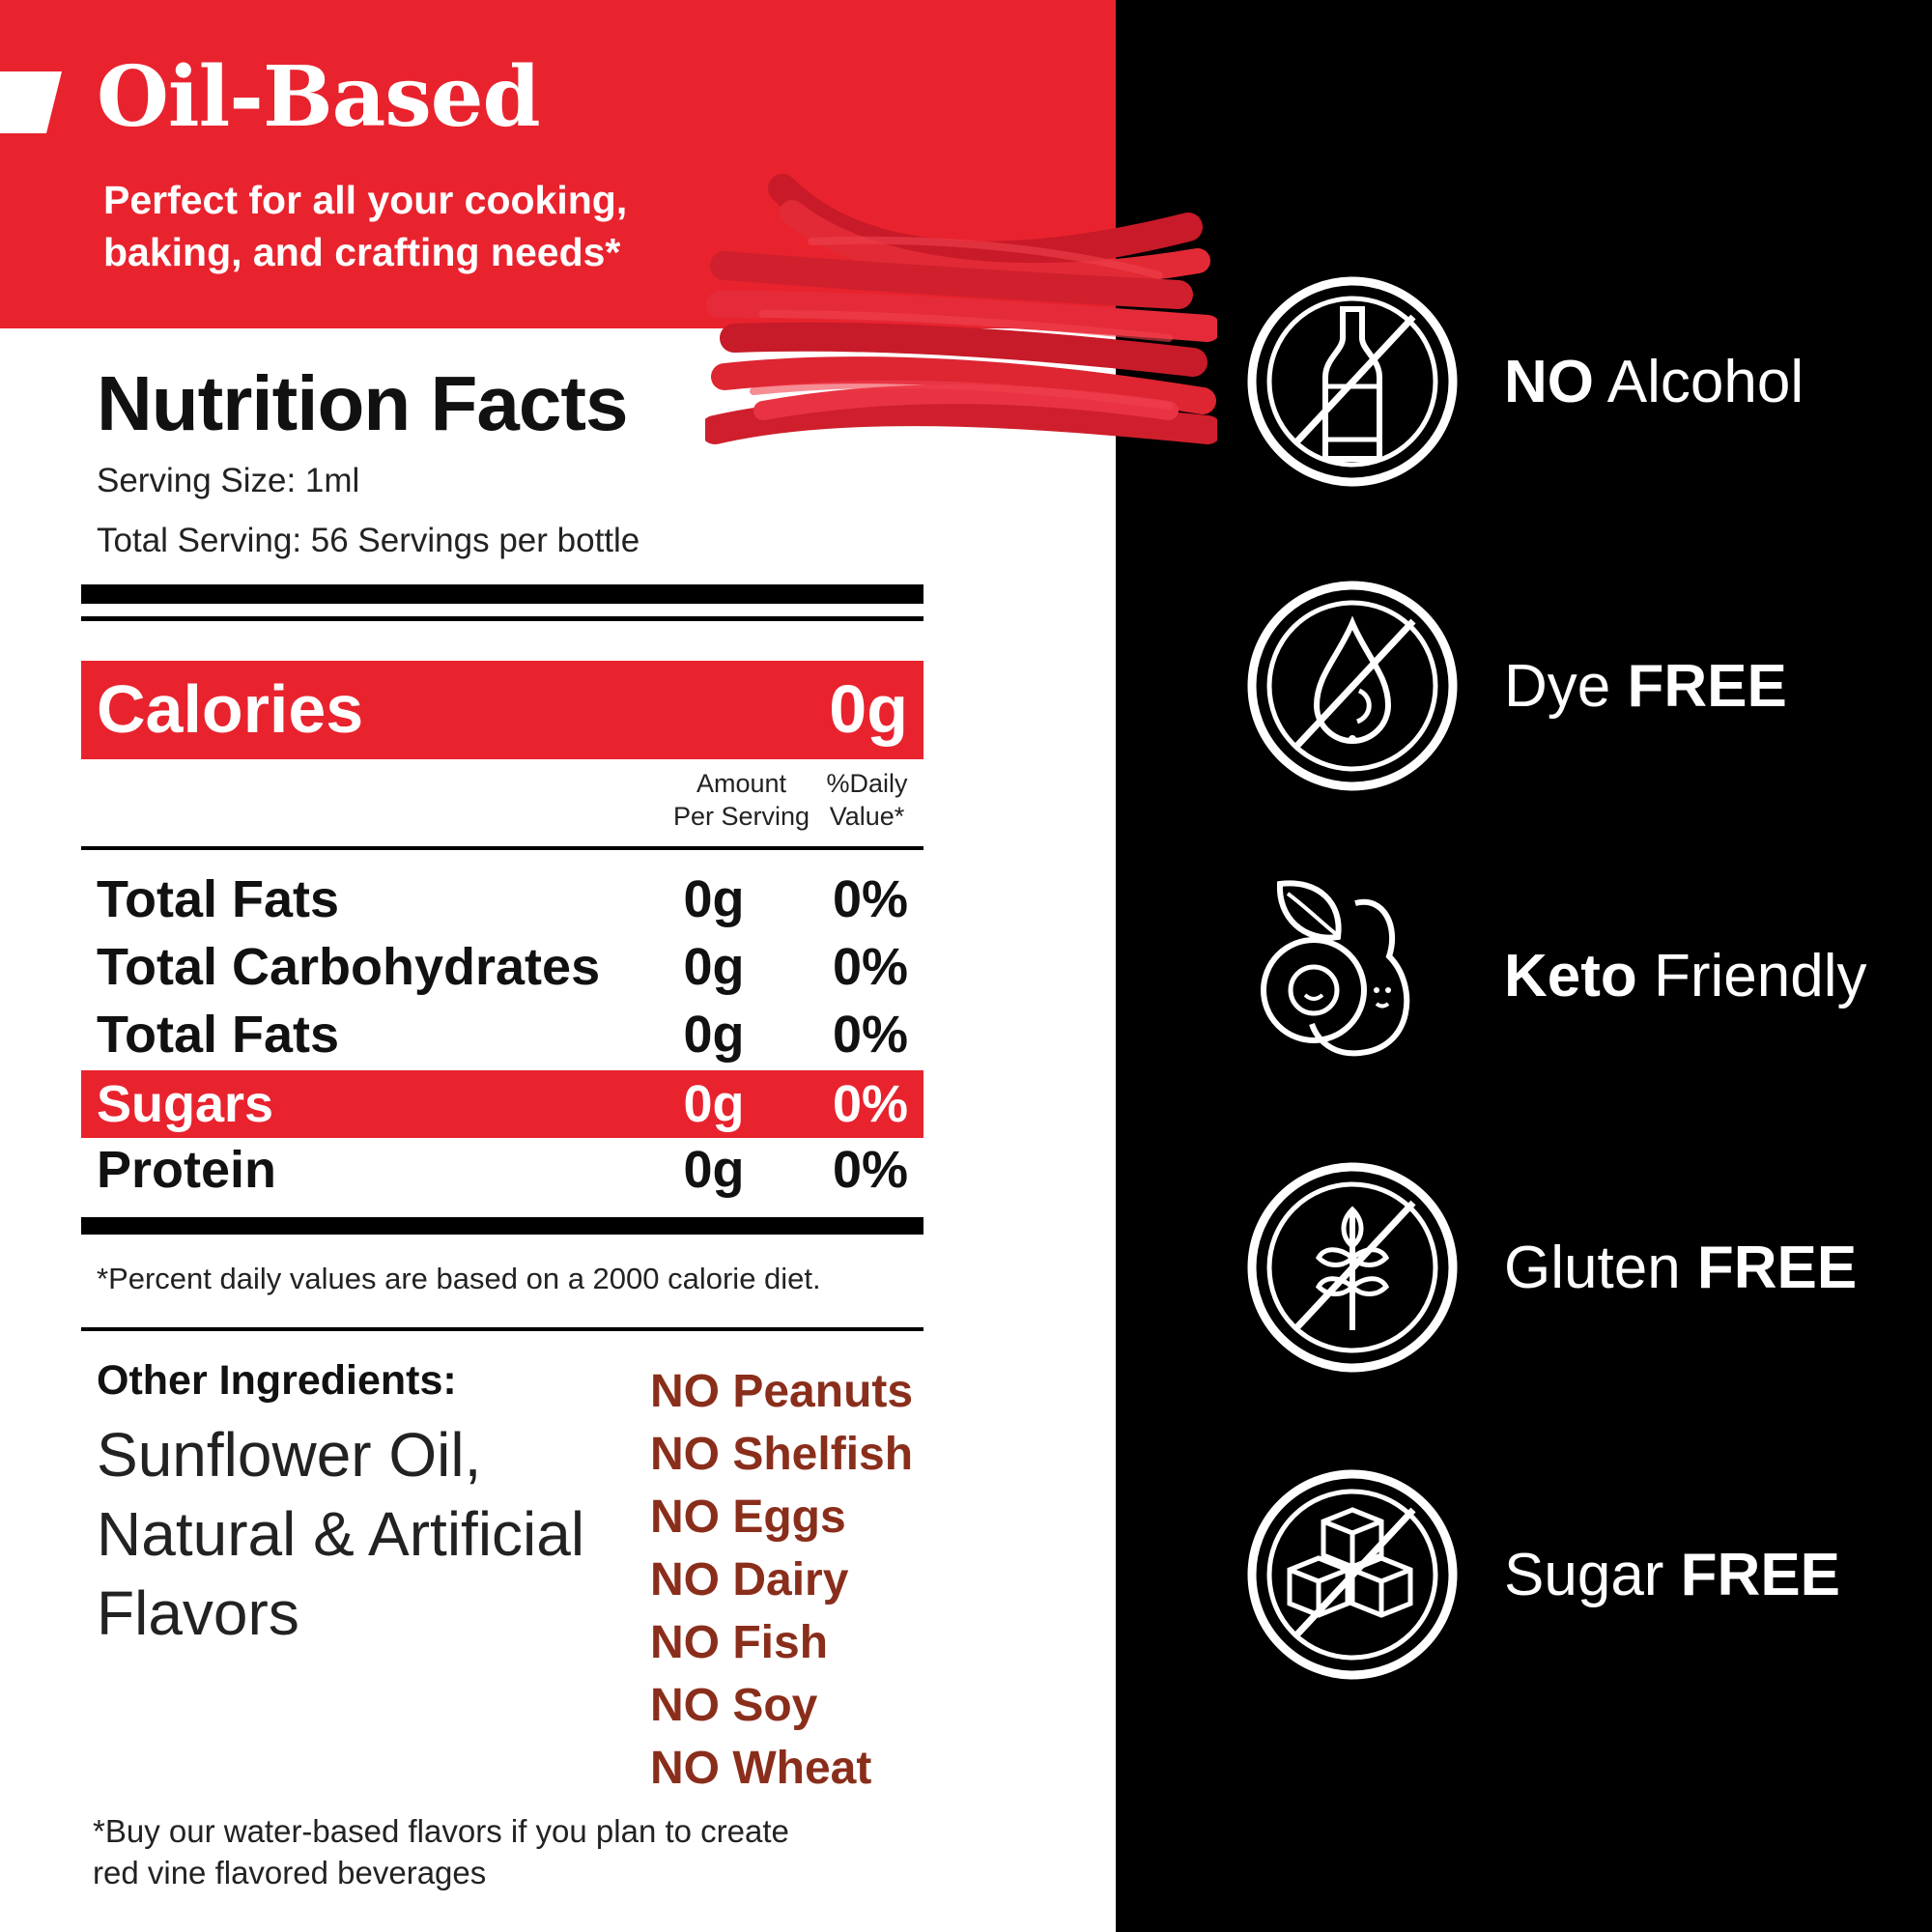  Describe the element at coordinates (365, 200) in the screenshot. I see `subtitle-line: Perfect for all your cooking,` at that location.